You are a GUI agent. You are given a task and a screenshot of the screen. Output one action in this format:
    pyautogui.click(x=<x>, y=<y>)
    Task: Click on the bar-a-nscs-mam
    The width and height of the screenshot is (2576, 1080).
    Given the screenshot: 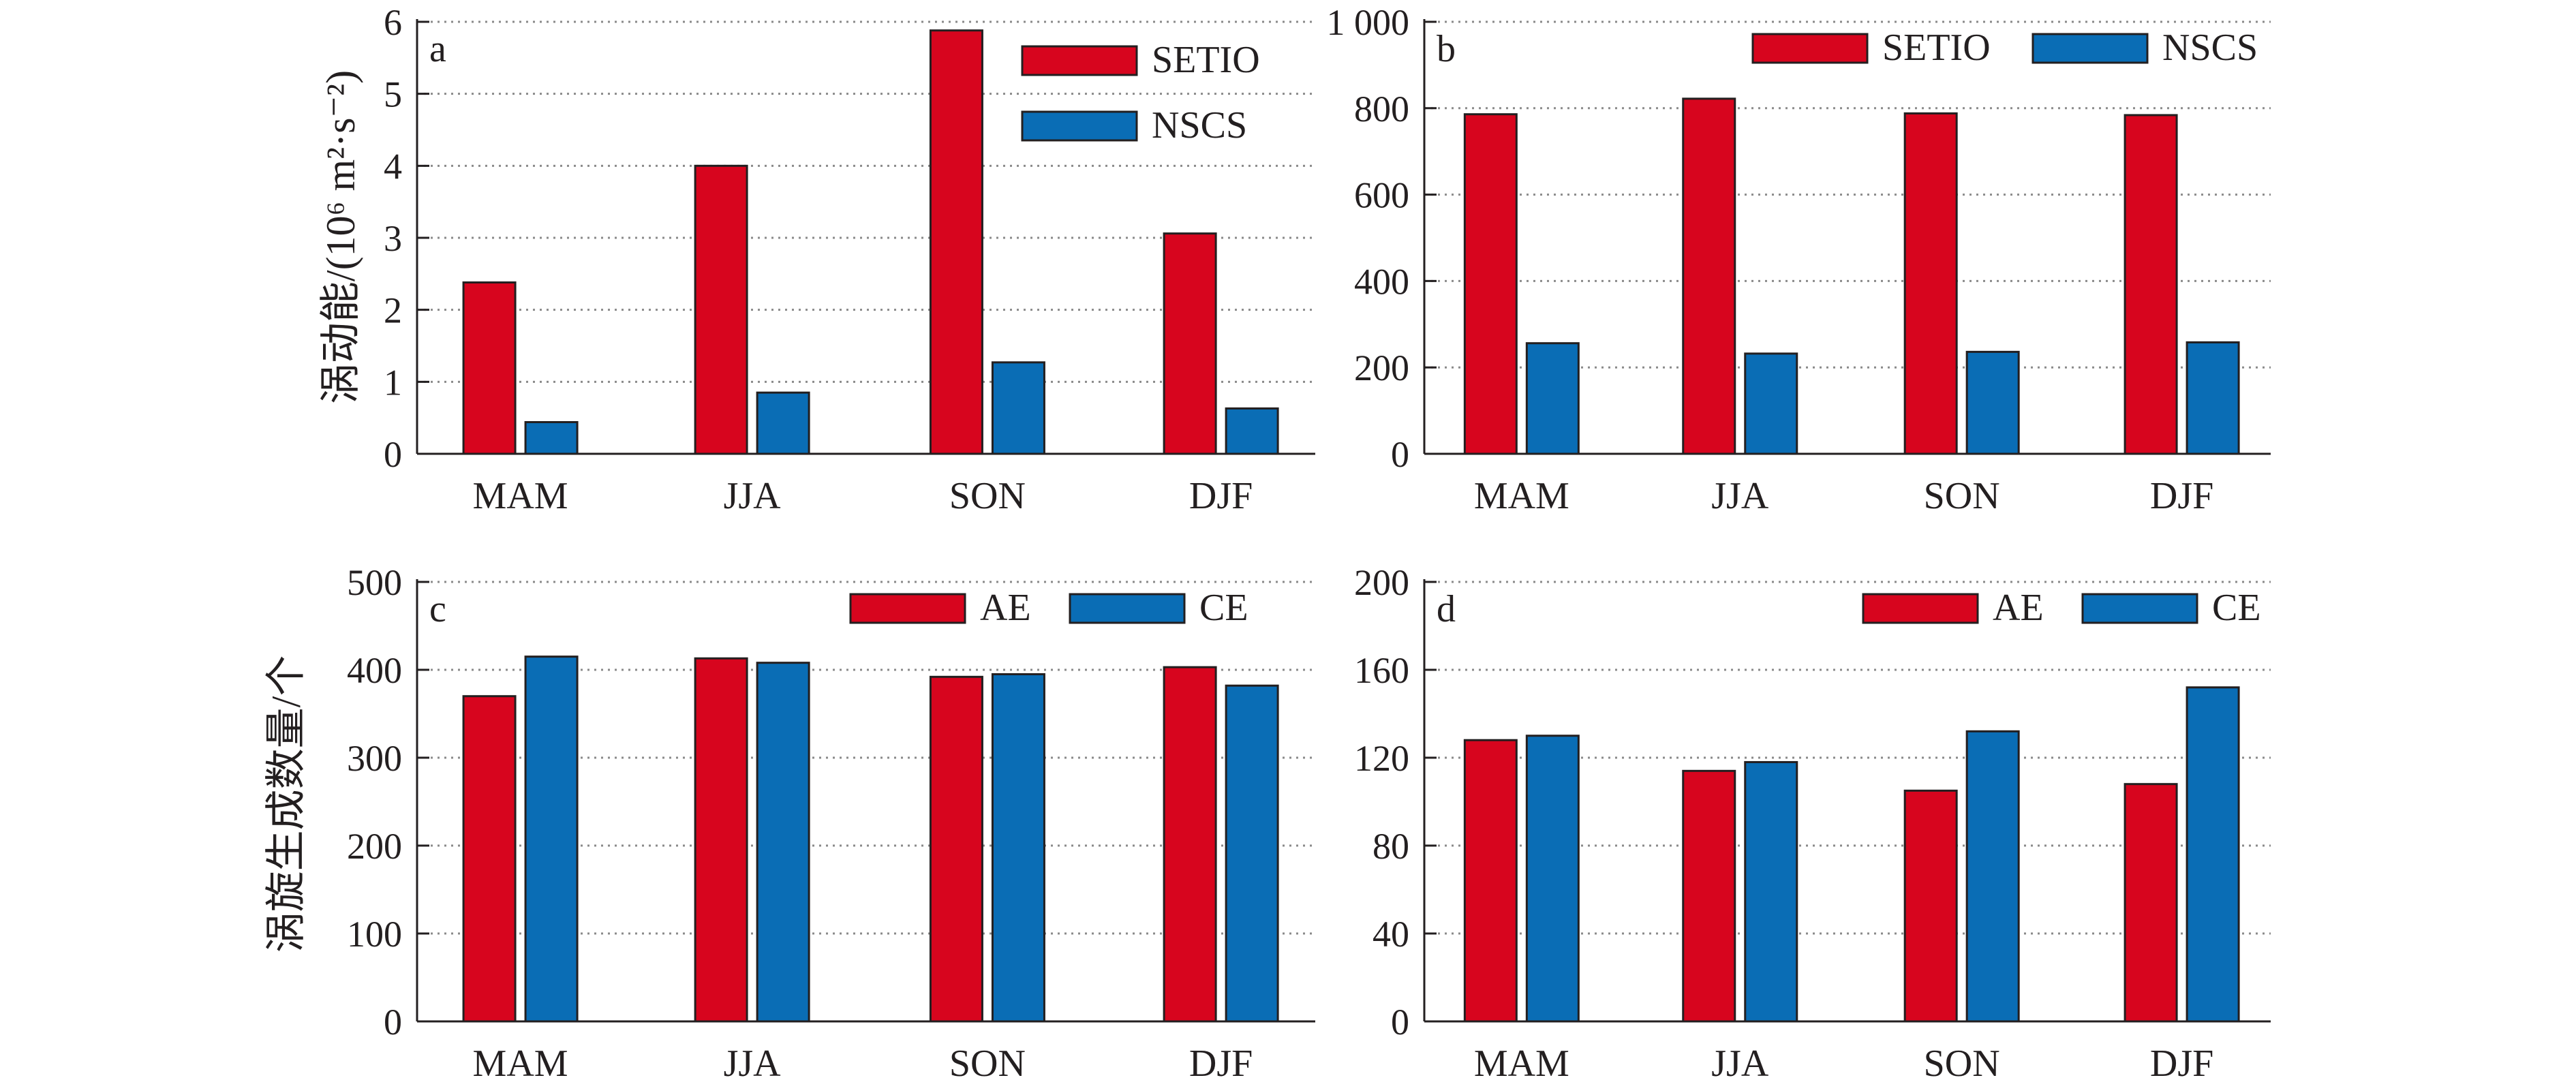 What is the action you would take?
    pyautogui.click(x=551, y=438)
    